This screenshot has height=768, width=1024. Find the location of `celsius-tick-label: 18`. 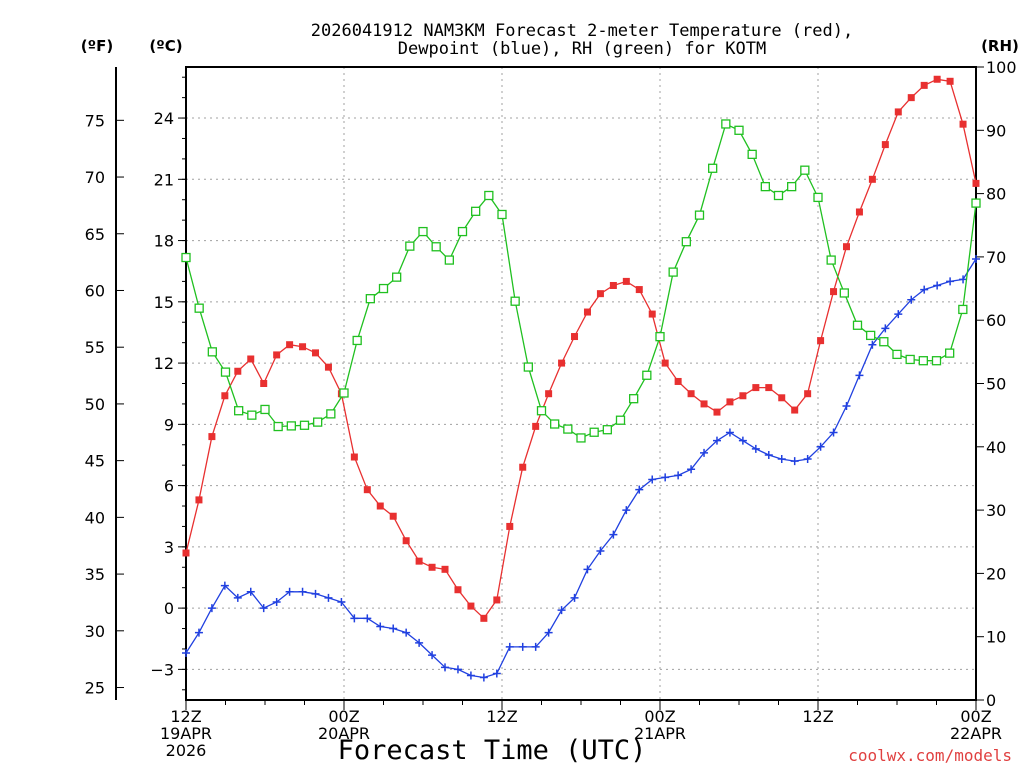

celsius-tick-label: 18 is located at coordinates (164, 241).